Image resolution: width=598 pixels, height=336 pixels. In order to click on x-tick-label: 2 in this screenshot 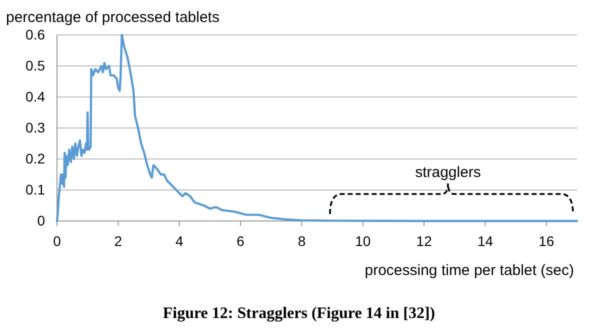, I will do `click(118, 240)`.